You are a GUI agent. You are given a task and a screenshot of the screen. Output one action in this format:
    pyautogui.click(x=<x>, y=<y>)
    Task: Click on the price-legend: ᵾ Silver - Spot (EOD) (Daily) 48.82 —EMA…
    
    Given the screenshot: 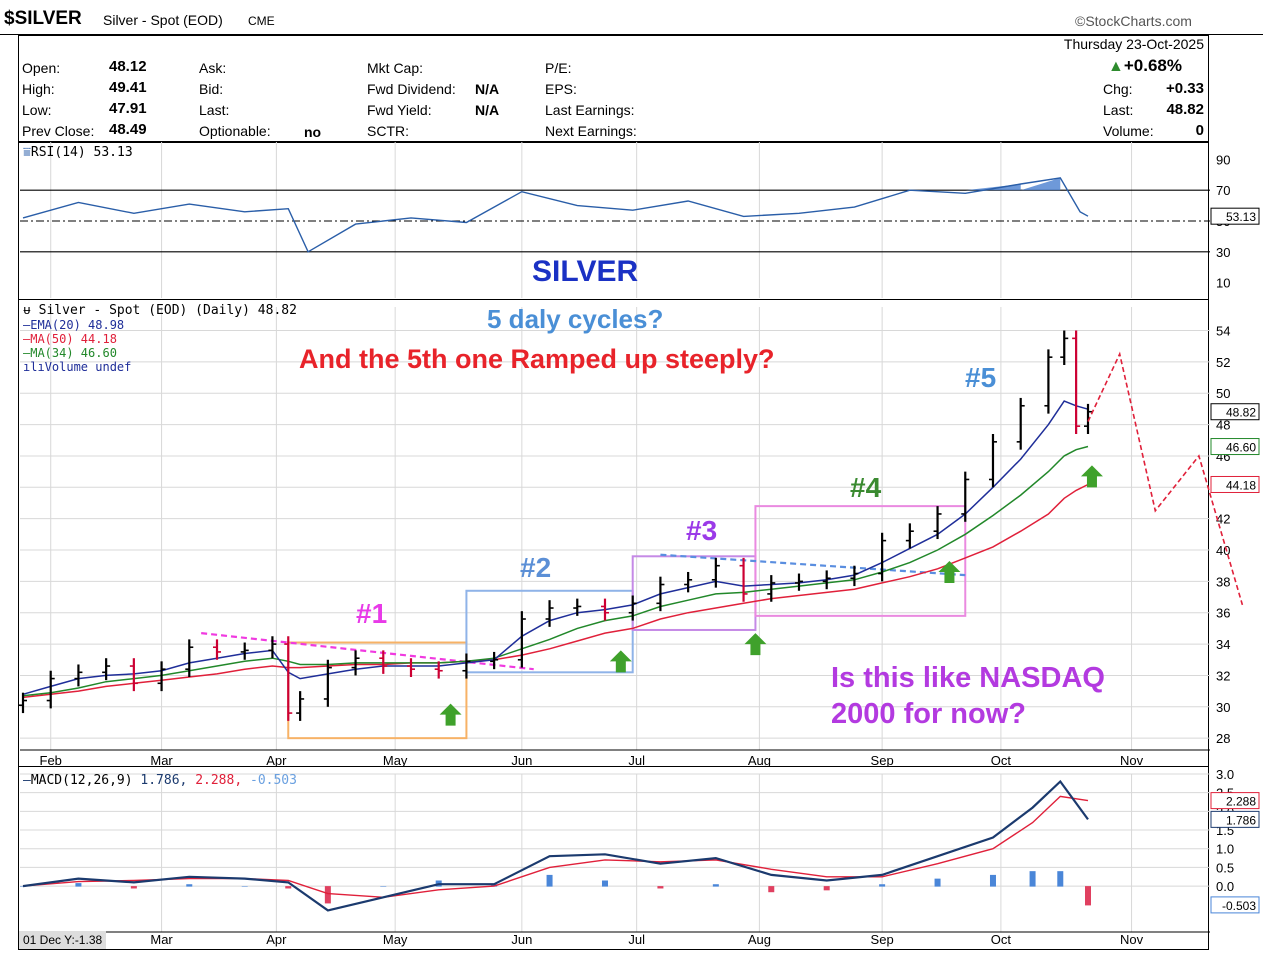 What is the action you would take?
    pyautogui.click(x=160, y=338)
    